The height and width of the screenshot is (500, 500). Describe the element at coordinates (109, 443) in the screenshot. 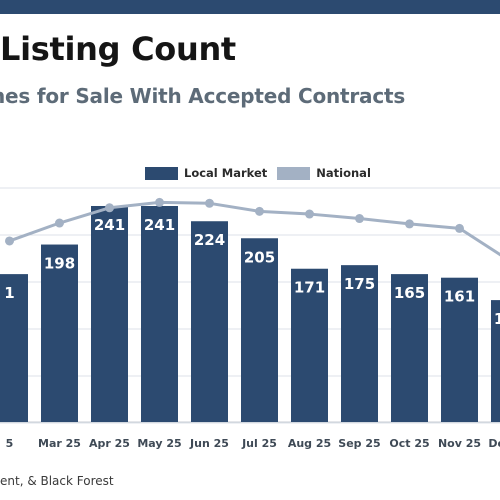

I see `x-tick-label: Apr 25` at that location.